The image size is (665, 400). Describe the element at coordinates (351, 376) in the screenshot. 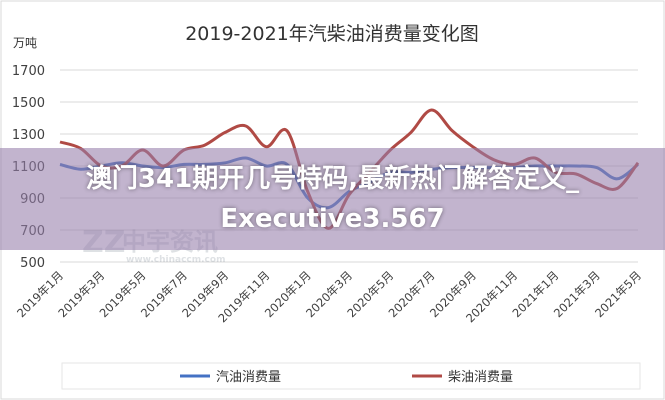

I see `legend-box` at that location.